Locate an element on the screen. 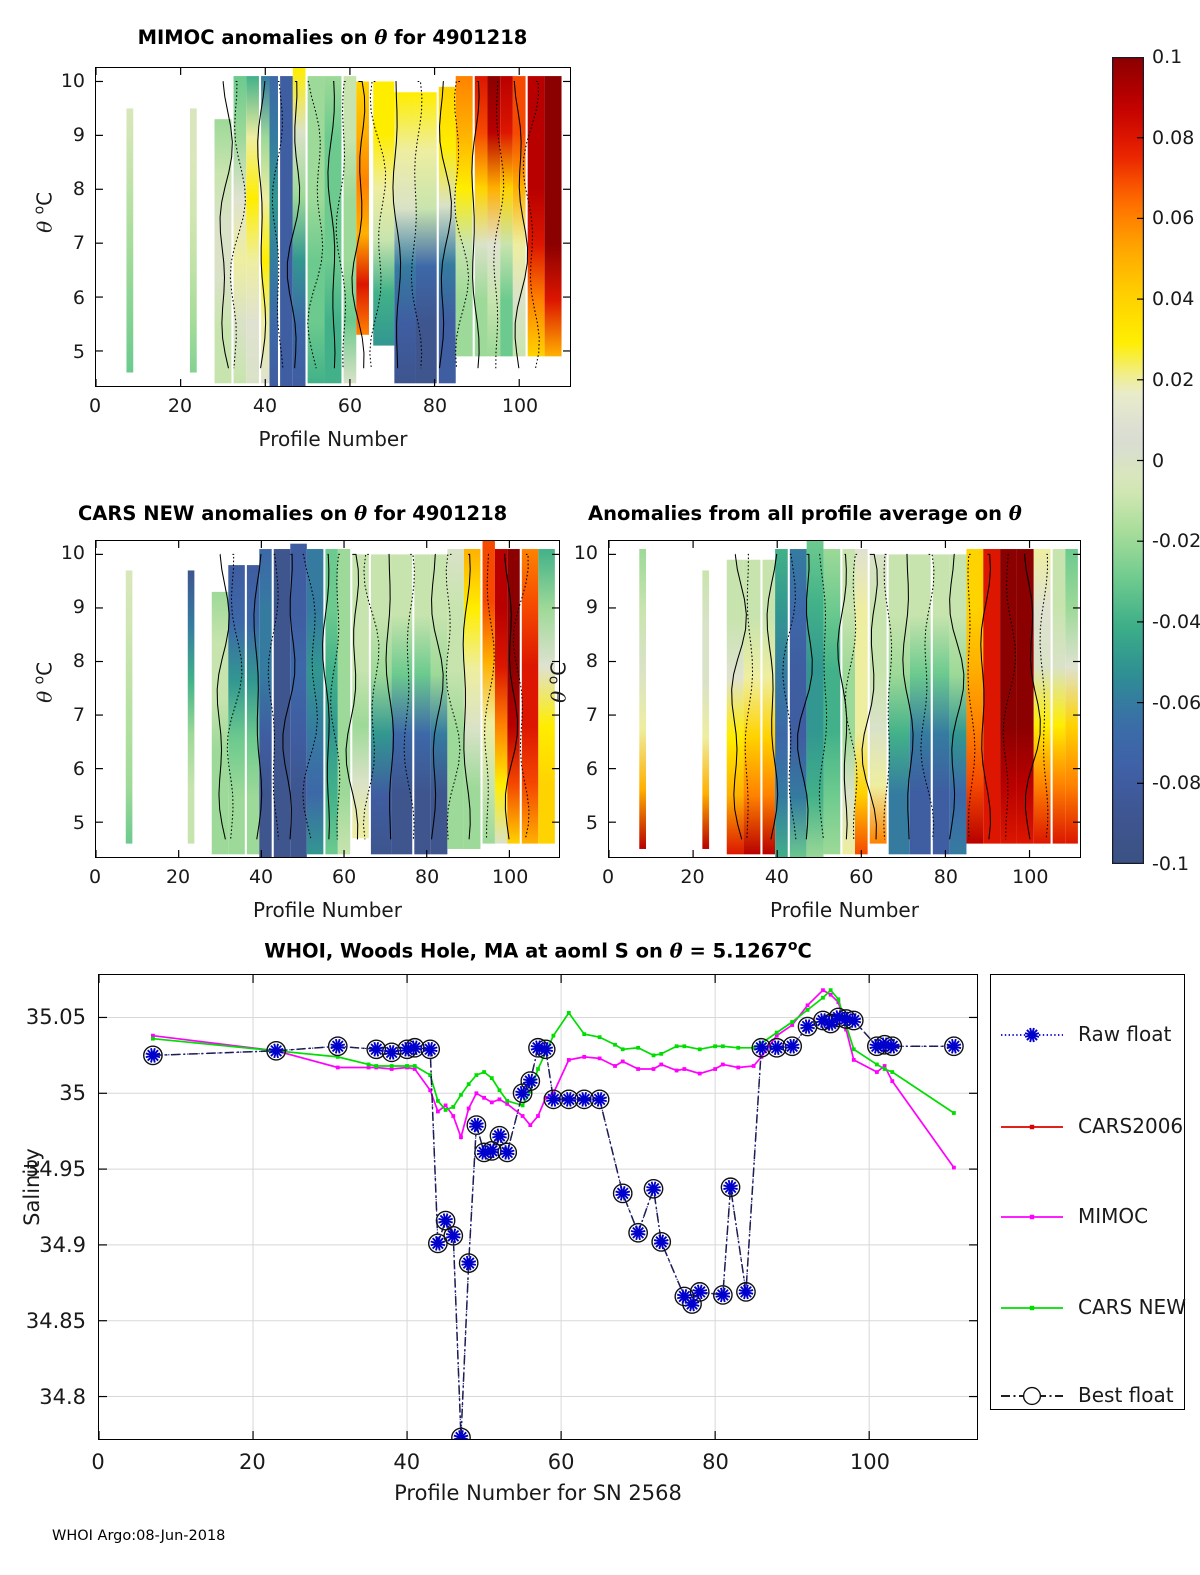  colorbar-tick-label: 0 is located at coordinates (1158, 460).